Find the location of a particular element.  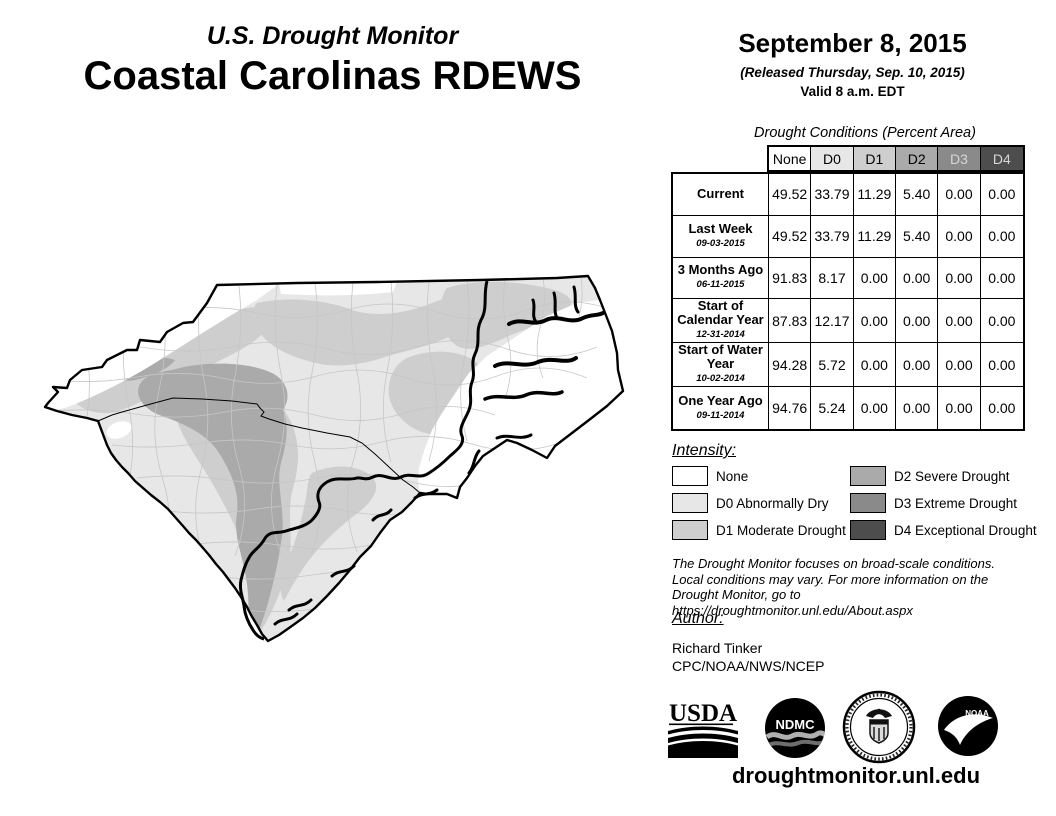

legend-swatch-d0 is located at coordinates (690, 503).